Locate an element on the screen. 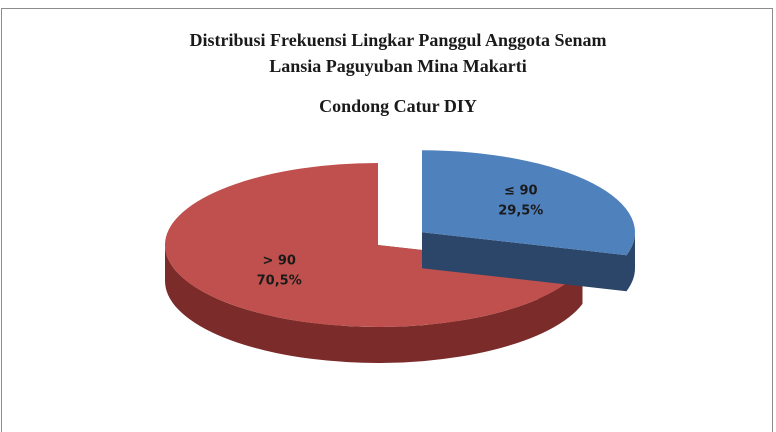  chart-title: Lansia Paguyuban Mina Makarti is located at coordinates (398, 66).